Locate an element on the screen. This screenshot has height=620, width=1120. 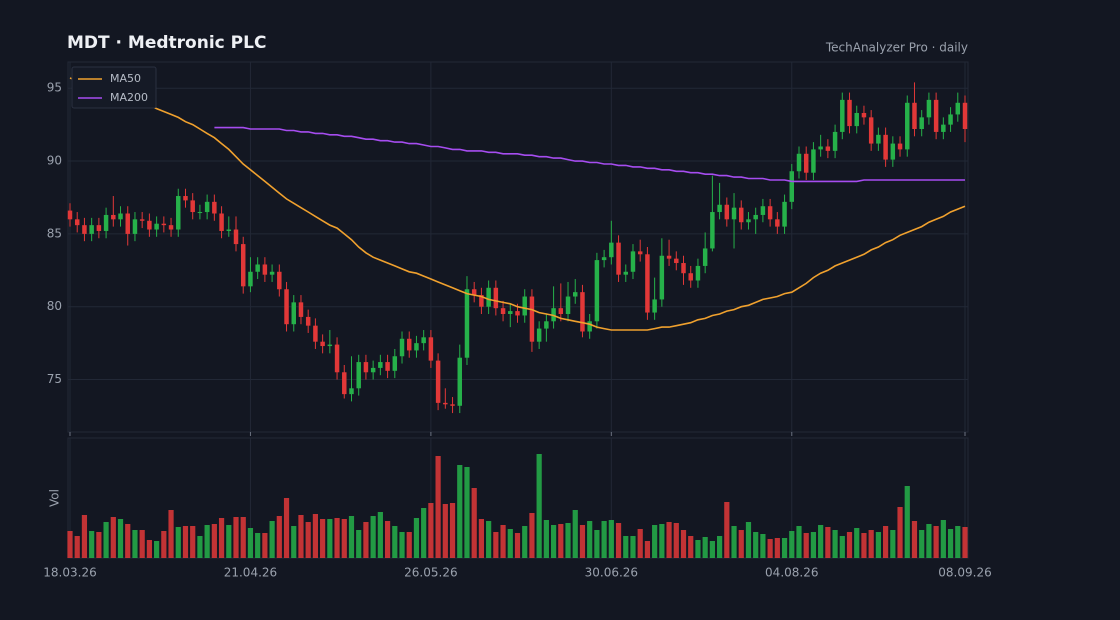
x-tick-label: 08.09.26 is located at coordinates (964, 573).